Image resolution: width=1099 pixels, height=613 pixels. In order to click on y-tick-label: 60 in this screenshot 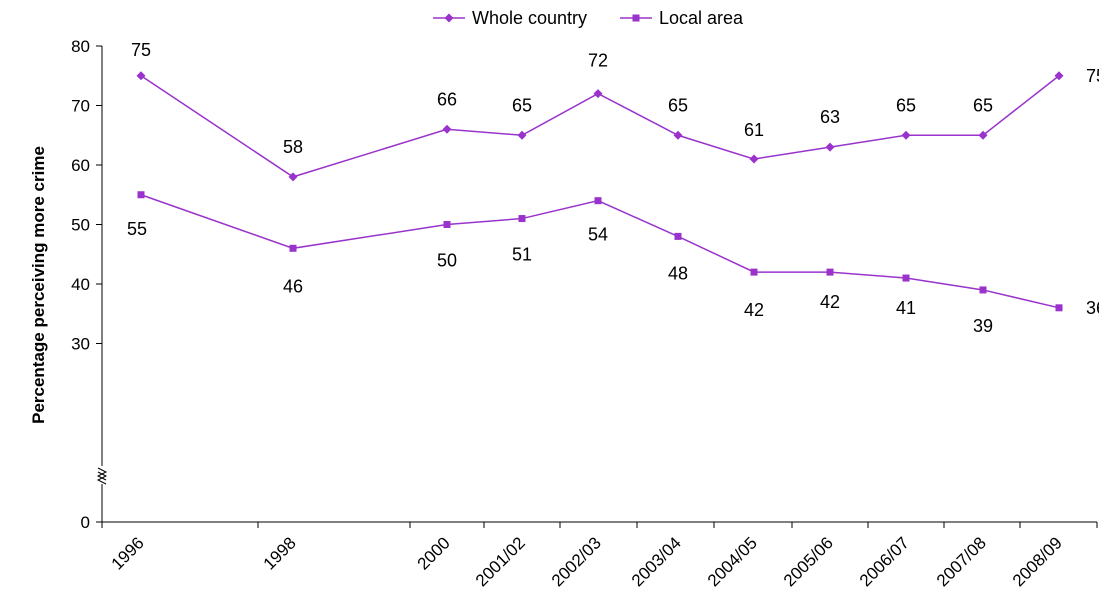, I will do `click(80, 165)`.